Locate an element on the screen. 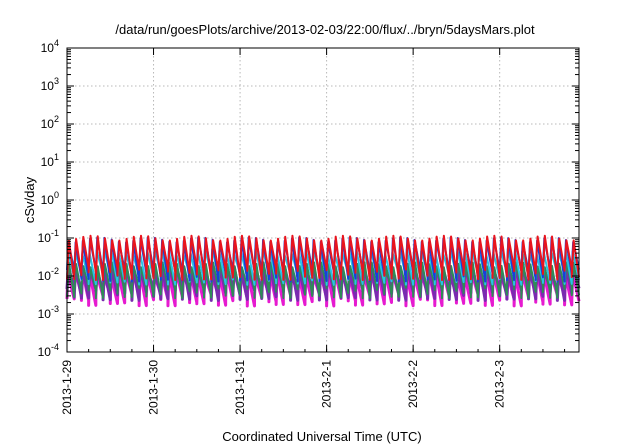 The width and height of the screenshot is (640, 448). y-tick-label: 10⁰ is located at coordinates (50, 198).